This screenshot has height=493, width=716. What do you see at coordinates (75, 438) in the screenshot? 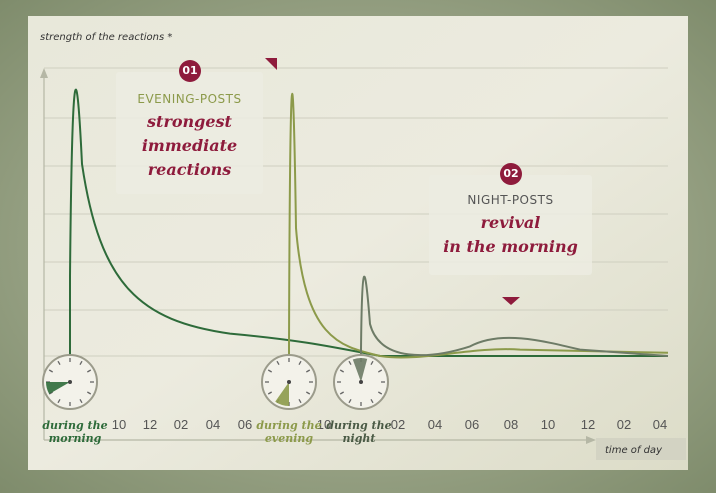
I see `clock-label-morning-line2: morning` at bounding box center [75, 438].